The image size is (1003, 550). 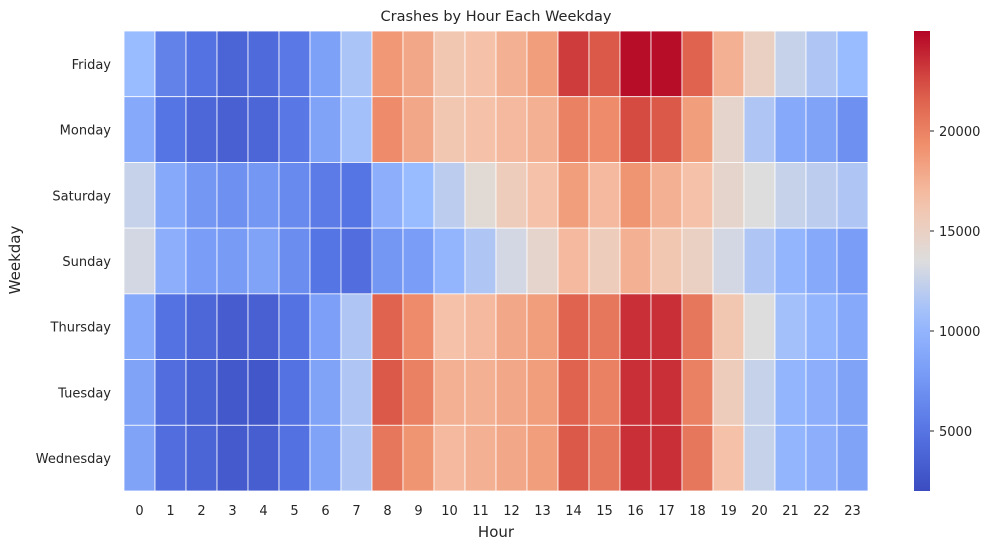 What do you see at coordinates (418, 511) in the screenshot?
I see `x-tick-label: 9` at bounding box center [418, 511].